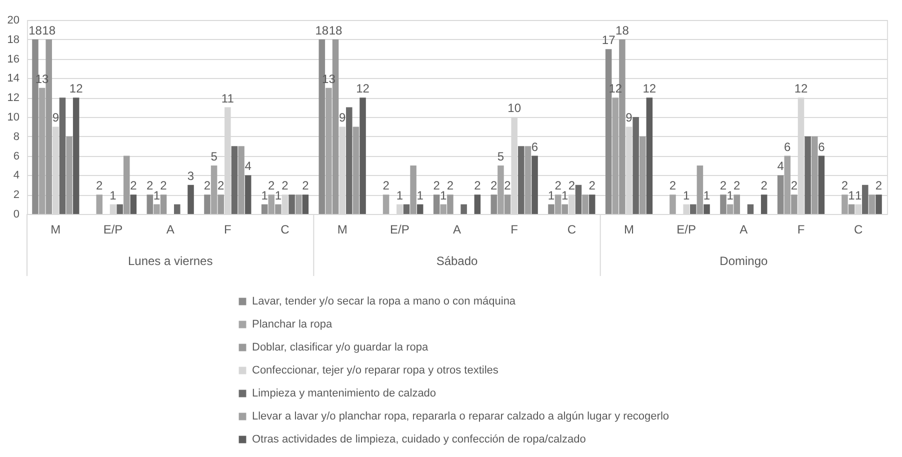  What do you see at coordinates (190, 175) in the screenshot?
I see `data-label: 3` at bounding box center [190, 175].